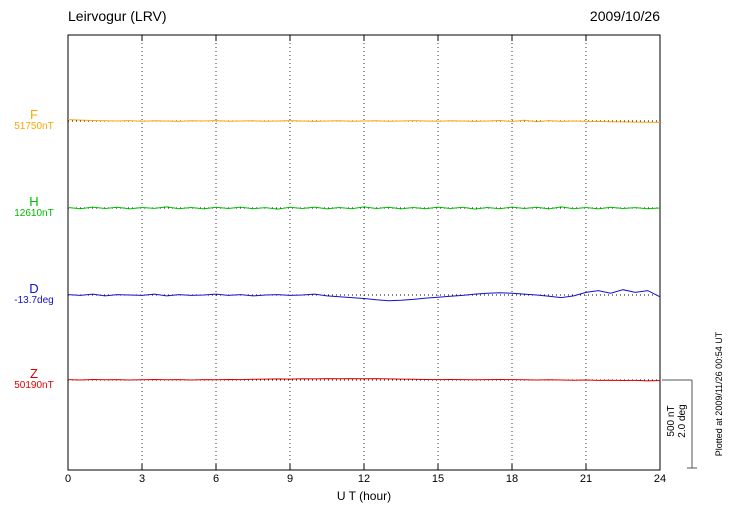  What do you see at coordinates (68, 479) in the screenshot?
I see `x-tick-label: 0` at bounding box center [68, 479].